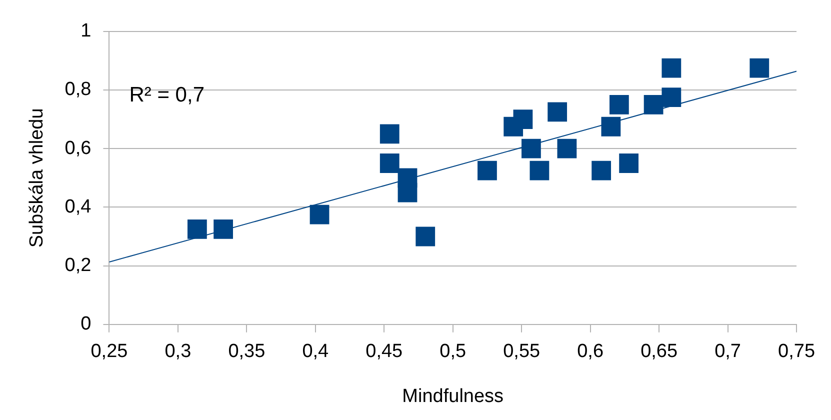 The image size is (831, 420). What do you see at coordinates (316, 351) in the screenshot?
I see `x-tick-label: 0,4` at bounding box center [316, 351].